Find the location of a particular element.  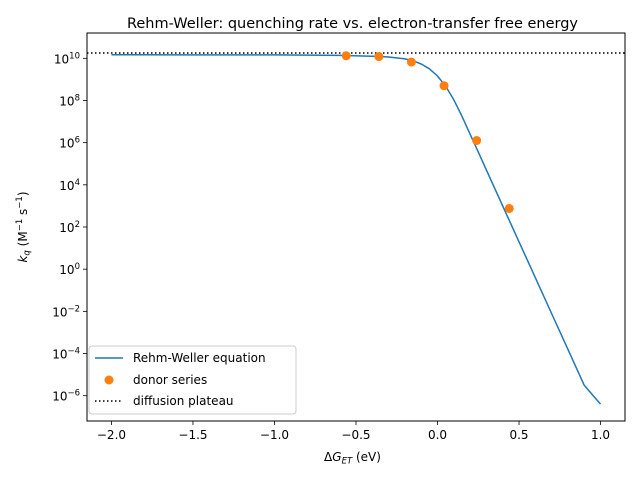

y-tick-label: 10⁶ is located at coordinates (69, 143).